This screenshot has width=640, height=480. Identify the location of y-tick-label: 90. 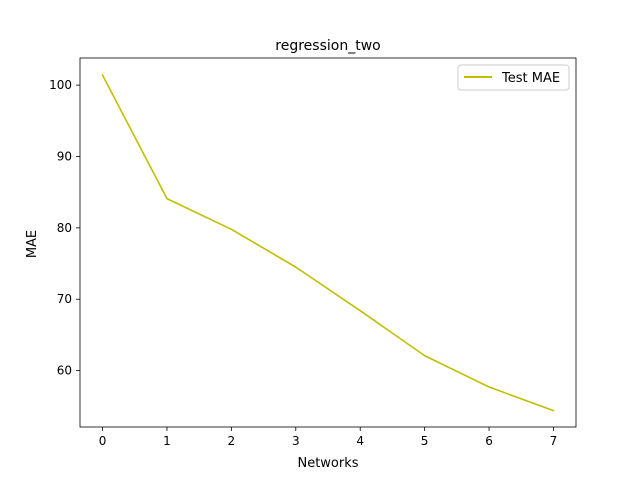
(64, 156).